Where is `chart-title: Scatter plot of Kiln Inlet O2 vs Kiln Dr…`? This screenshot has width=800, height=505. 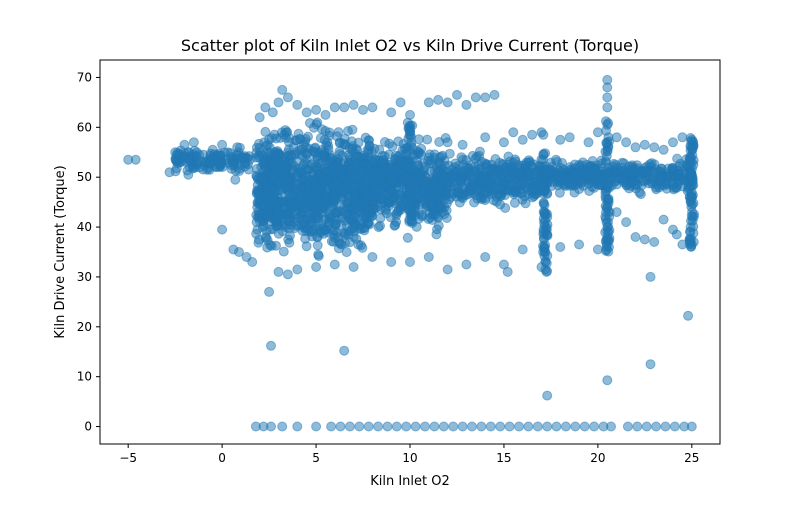 chart-title: Scatter plot of Kiln Inlet O2 vs Kiln Dr… is located at coordinates (410, 45).